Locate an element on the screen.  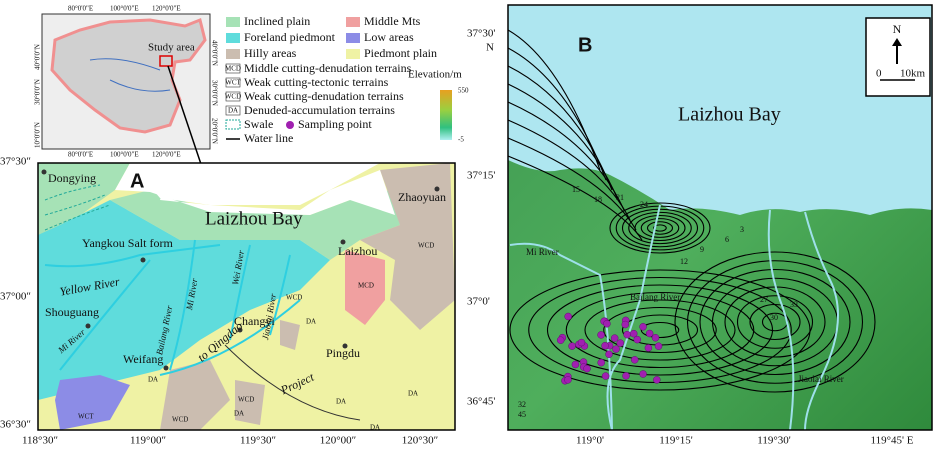
panel-label: B is located at coordinates (585, 45).